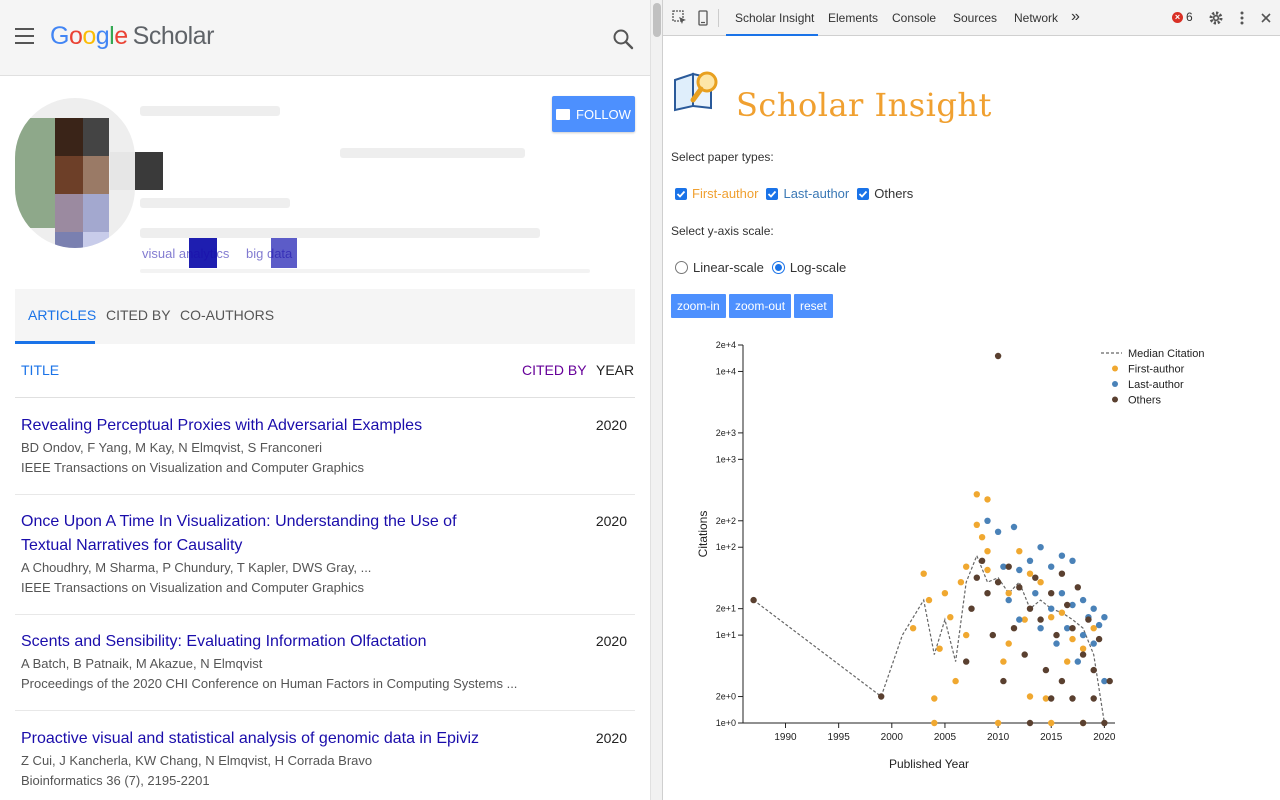 The height and width of the screenshot is (800, 1280). Describe the element at coordinates (554, 370) in the screenshot. I see `column-cited-by-header: CITED BY` at that location.